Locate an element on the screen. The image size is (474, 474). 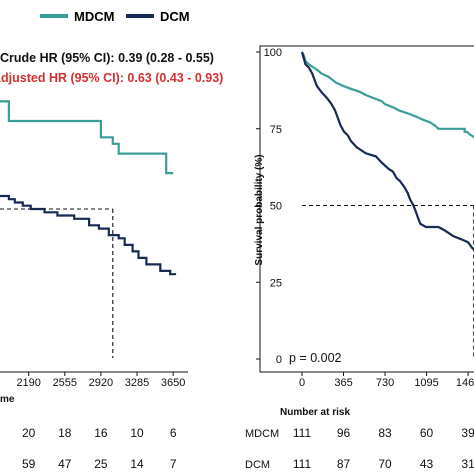
right-risk-table: MDCM 111 96 83 60 39 DCM 111 87 70 43 31 is located at coordinates (359, 448).